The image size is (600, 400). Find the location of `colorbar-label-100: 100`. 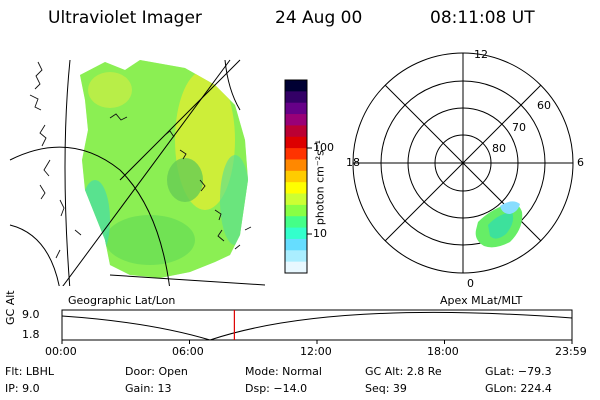

colorbar-label-100: 100 is located at coordinates (323, 147).